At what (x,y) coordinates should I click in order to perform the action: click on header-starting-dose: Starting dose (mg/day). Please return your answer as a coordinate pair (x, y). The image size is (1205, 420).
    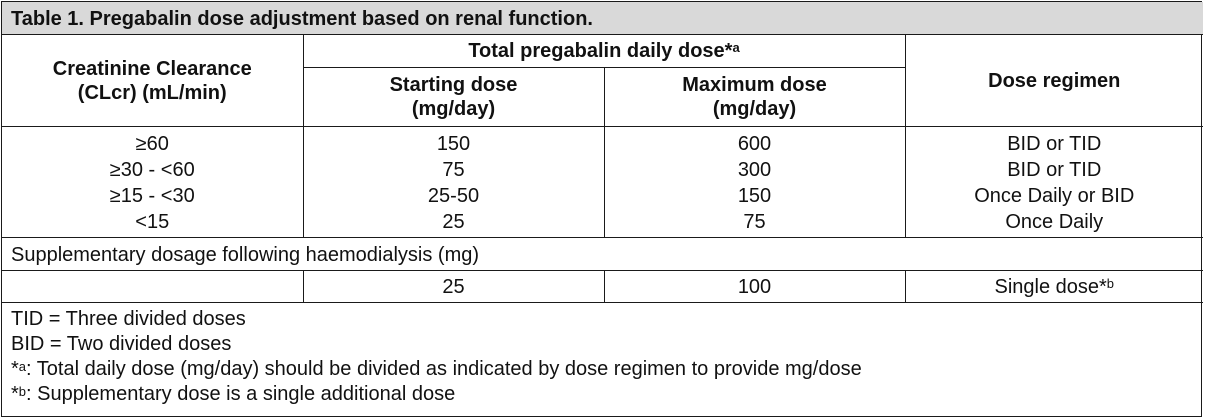
    Looking at the image, I should click on (453, 97).